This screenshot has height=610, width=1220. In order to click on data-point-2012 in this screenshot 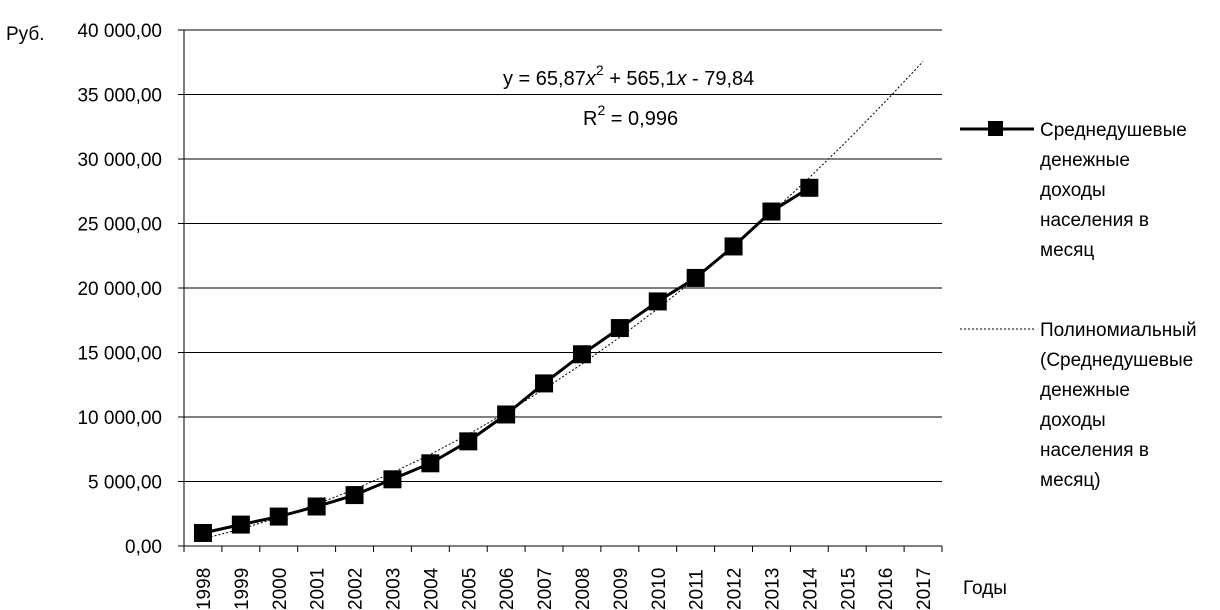, I will do `click(733, 246)`.